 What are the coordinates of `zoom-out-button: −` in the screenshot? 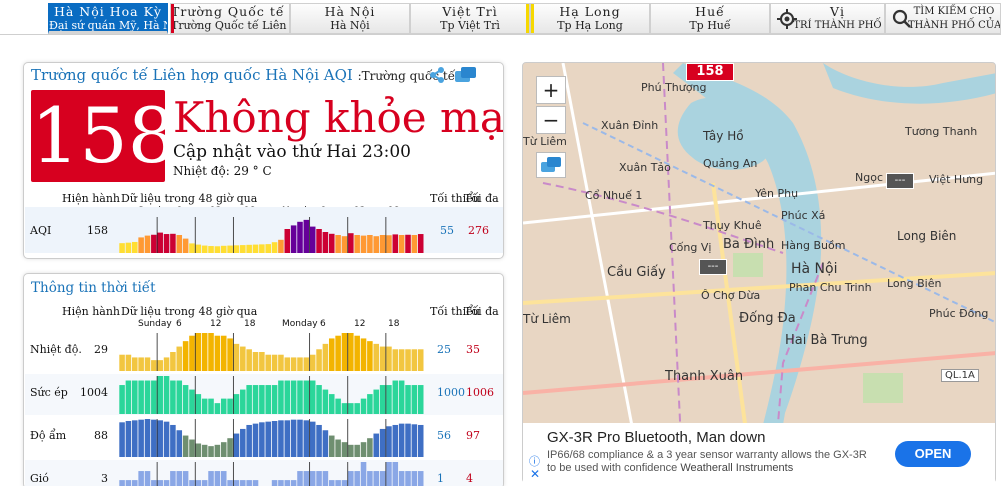 It's located at (551, 120).